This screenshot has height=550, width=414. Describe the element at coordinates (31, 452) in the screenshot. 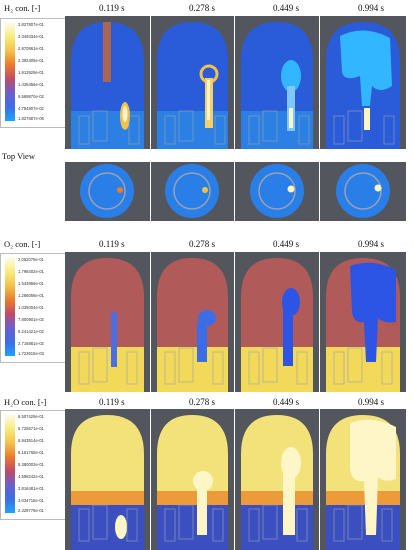

I see `h2o-tick: 6.161768e-01` at that location.